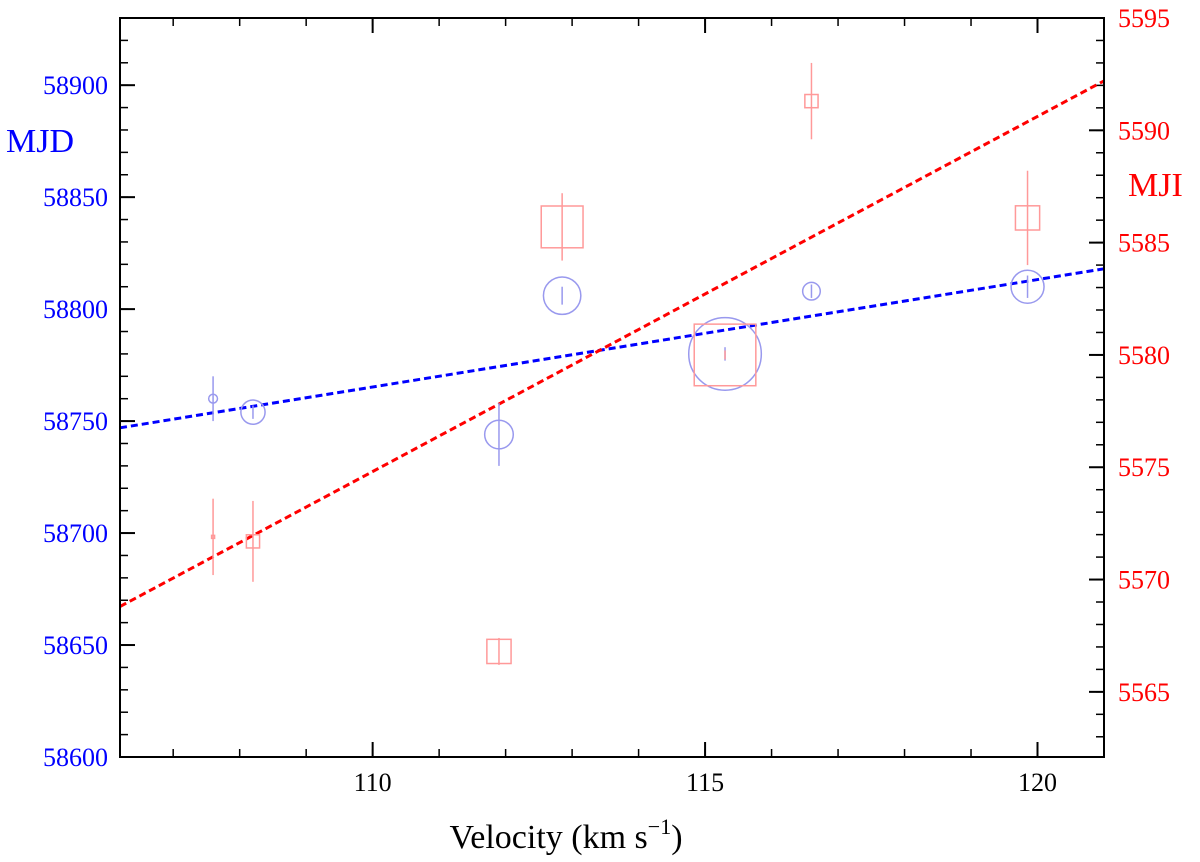 This screenshot has width=1200, height=862. Describe the element at coordinates (1144, 467) in the screenshot. I see `right-tick-label: 5575` at that location.